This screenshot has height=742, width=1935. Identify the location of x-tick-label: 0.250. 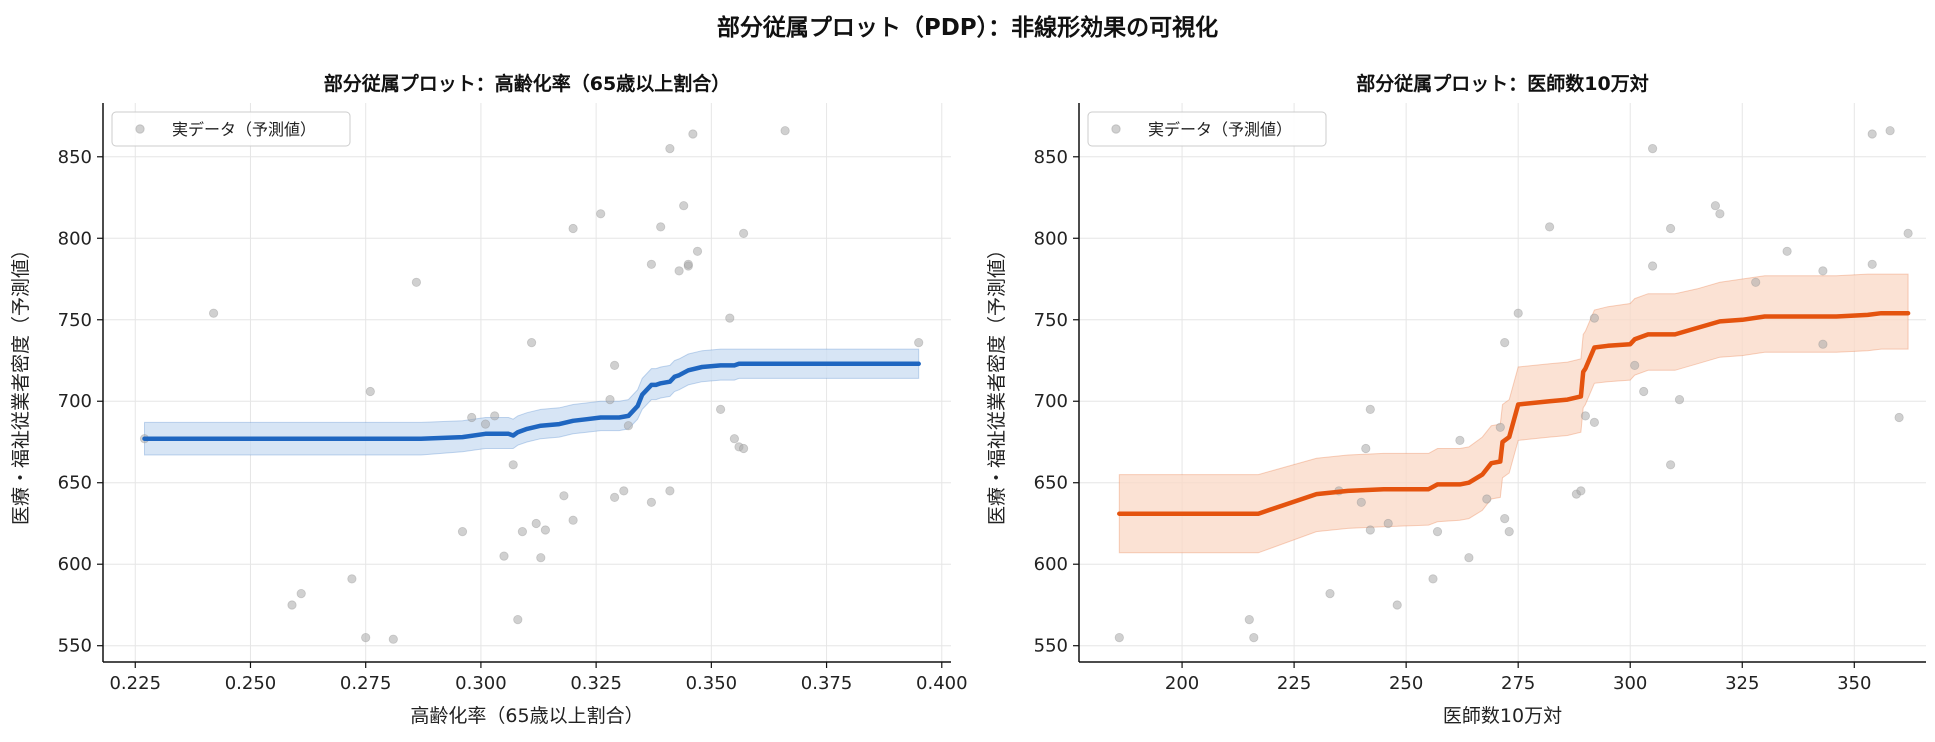
(251, 683).